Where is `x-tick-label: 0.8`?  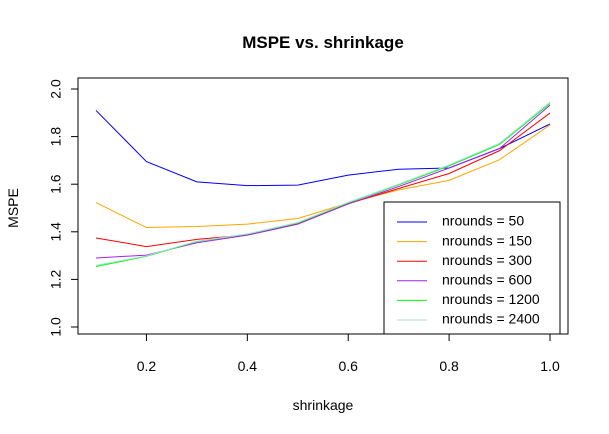 x-tick-label: 0.8 is located at coordinates (449, 366).